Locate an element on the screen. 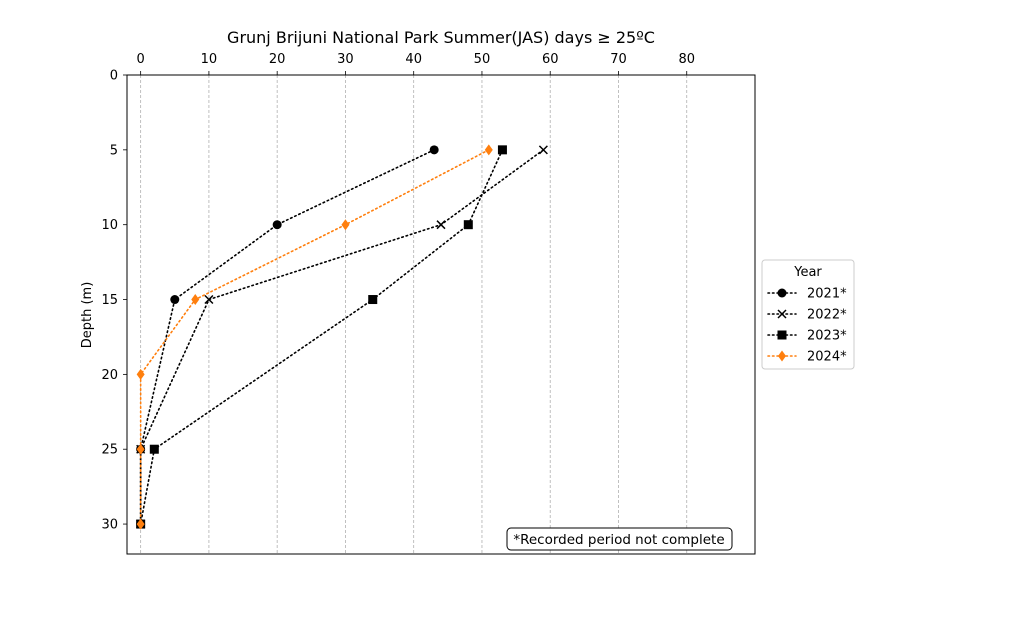 This screenshot has height=622, width=1014. y-axis-label: Depth (m) is located at coordinates (87, 315).